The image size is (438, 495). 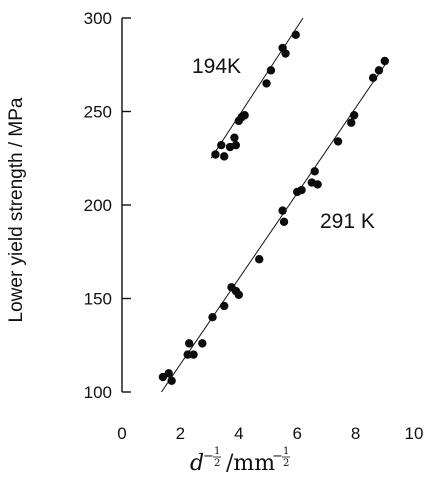 What do you see at coordinates (414, 433) in the screenshot?
I see `x-tick-label: 10` at bounding box center [414, 433].